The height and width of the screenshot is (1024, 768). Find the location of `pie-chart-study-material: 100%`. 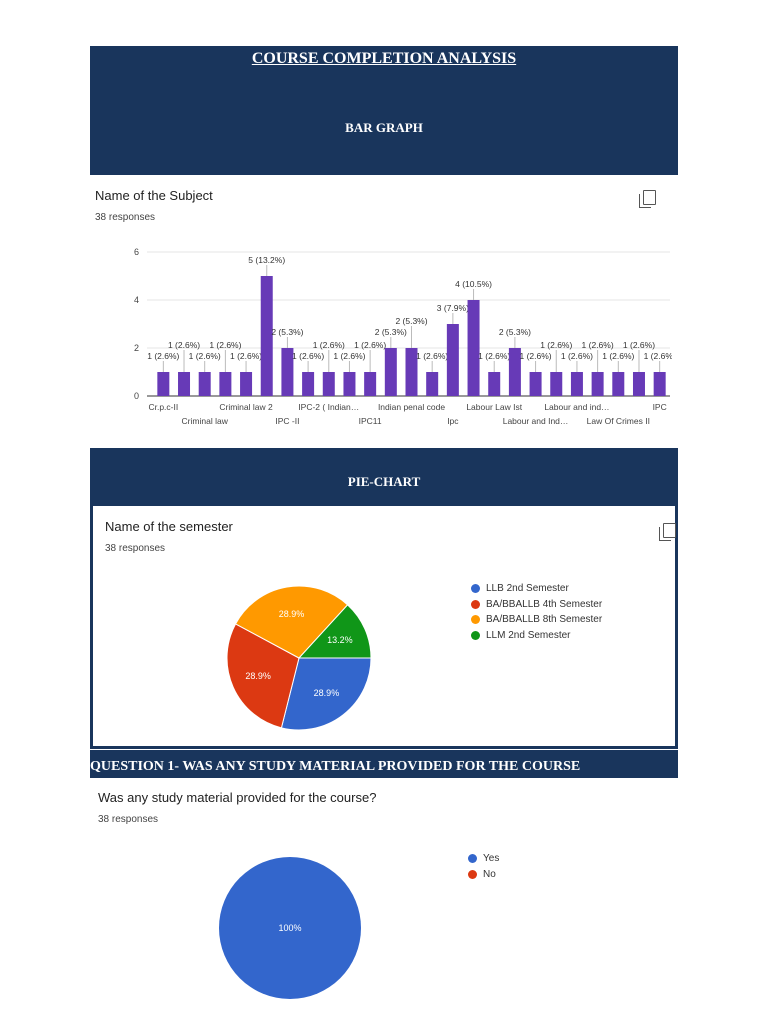

pie-chart-study-material: 100% is located at coordinates (290, 928).